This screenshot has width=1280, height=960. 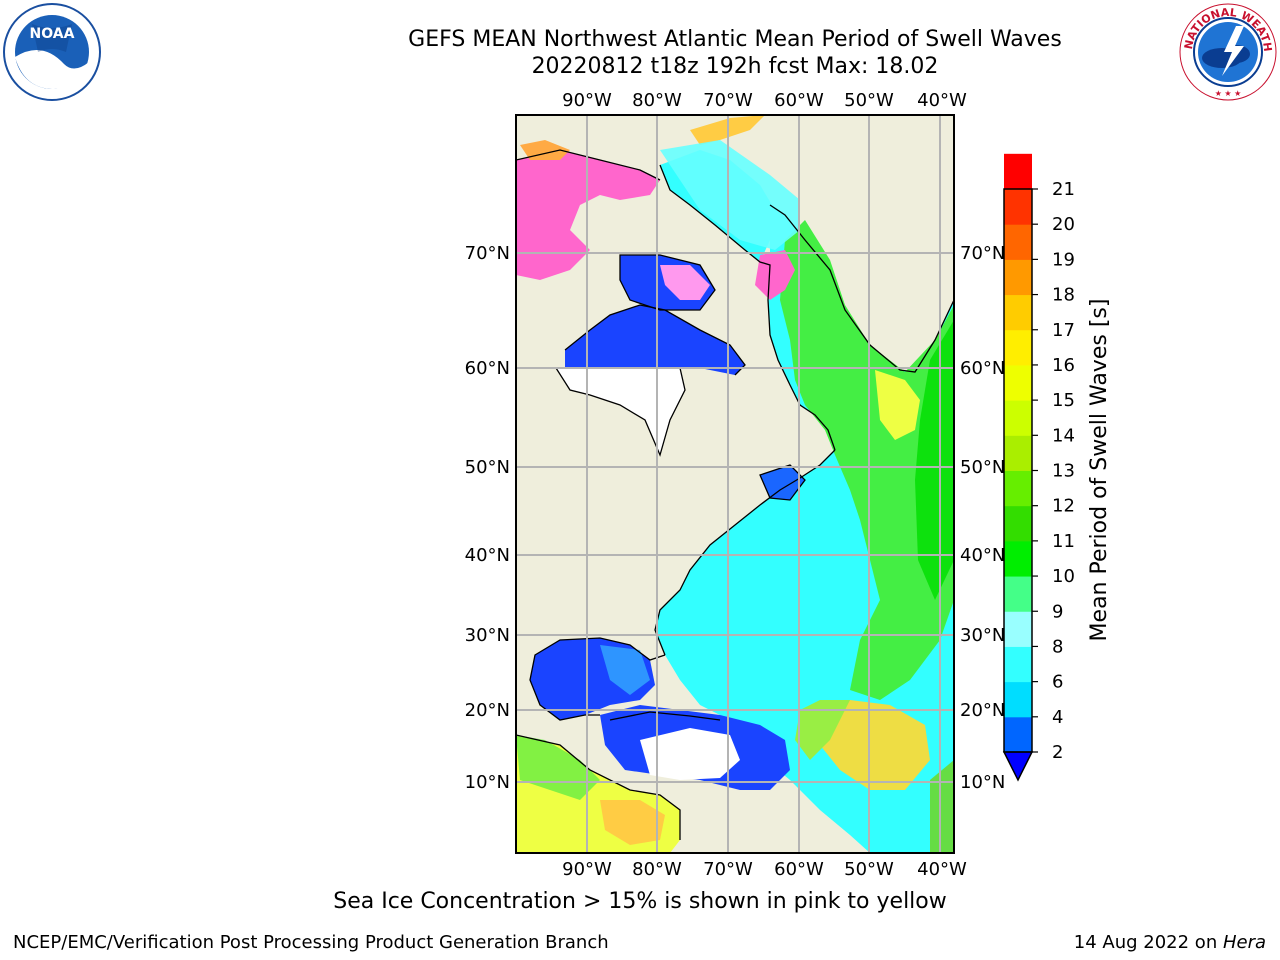 I want to click on date-line: 14 Aug 2022 on Hera, so click(x=1170, y=942).